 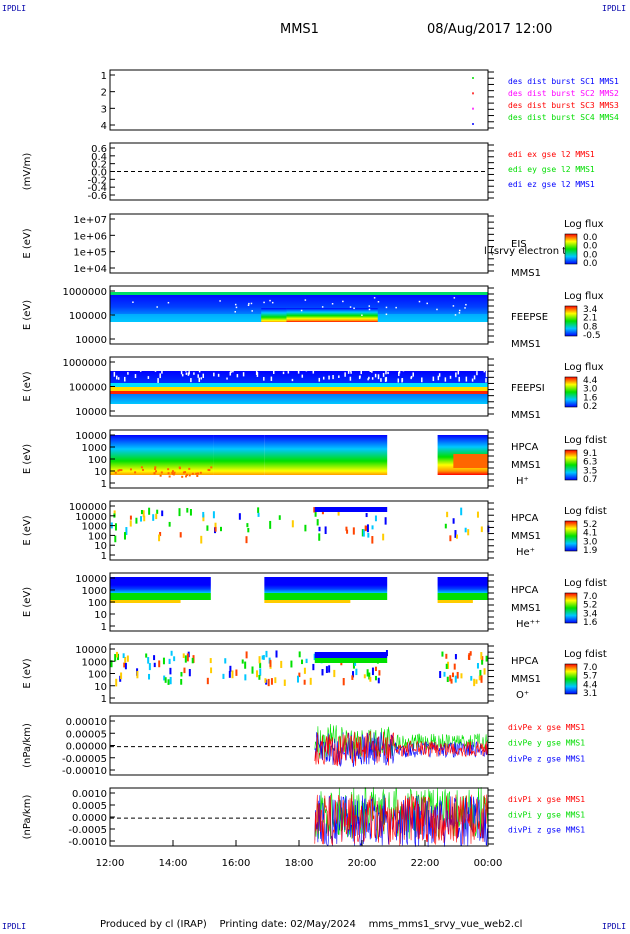 What do you see at coordinates (91, 579) in the screenshot?
I see `hpca_hepp-ytick-label: 10000` at bounding box center [91, 579].